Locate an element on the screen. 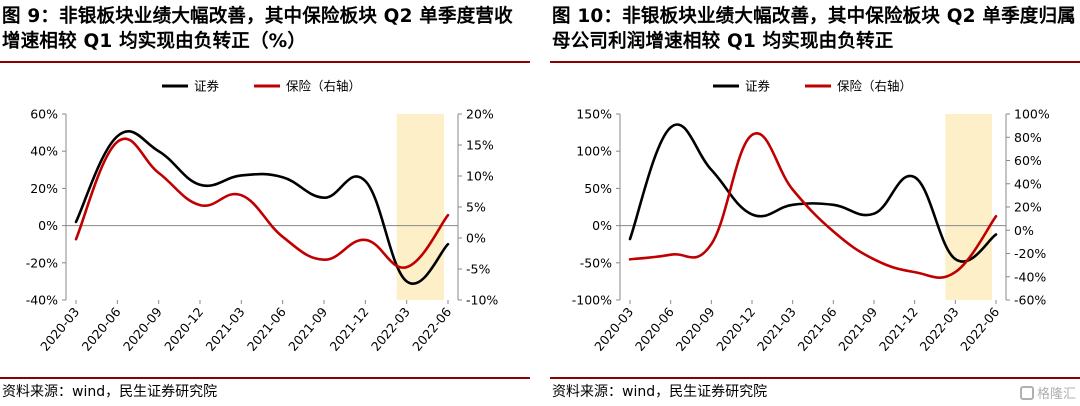 The width and height of the screenshot is (1080, 406). watermark: 格隆汇 is located at coordinates (1047, 392).